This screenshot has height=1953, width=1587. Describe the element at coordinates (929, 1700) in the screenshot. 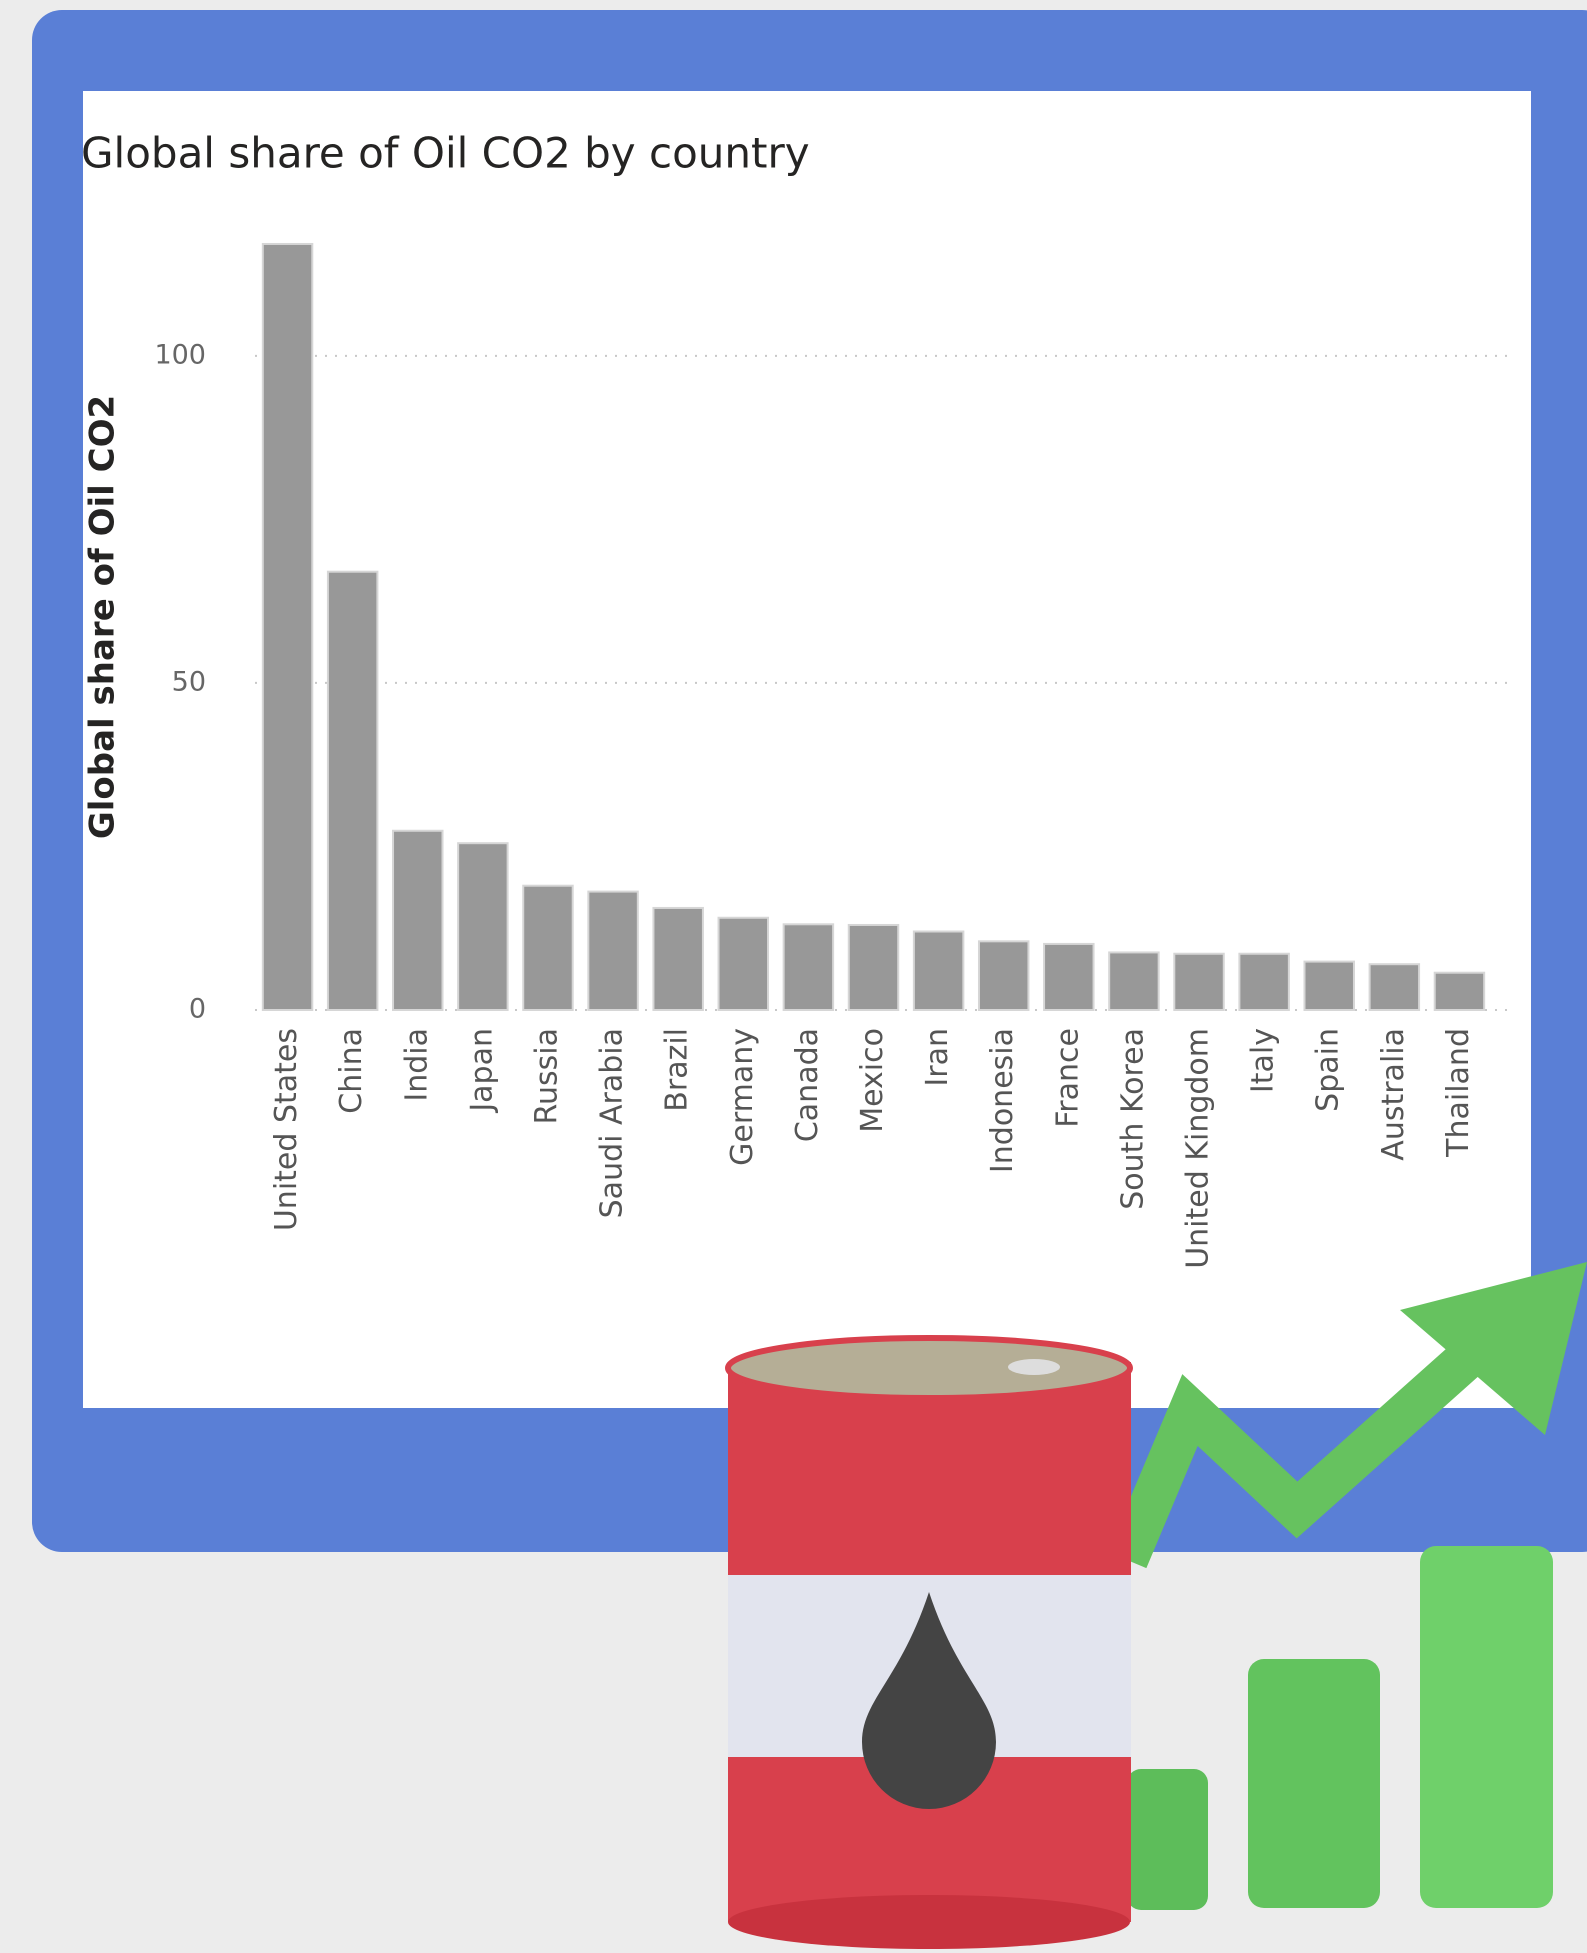

I see `oil-drop` at that location.